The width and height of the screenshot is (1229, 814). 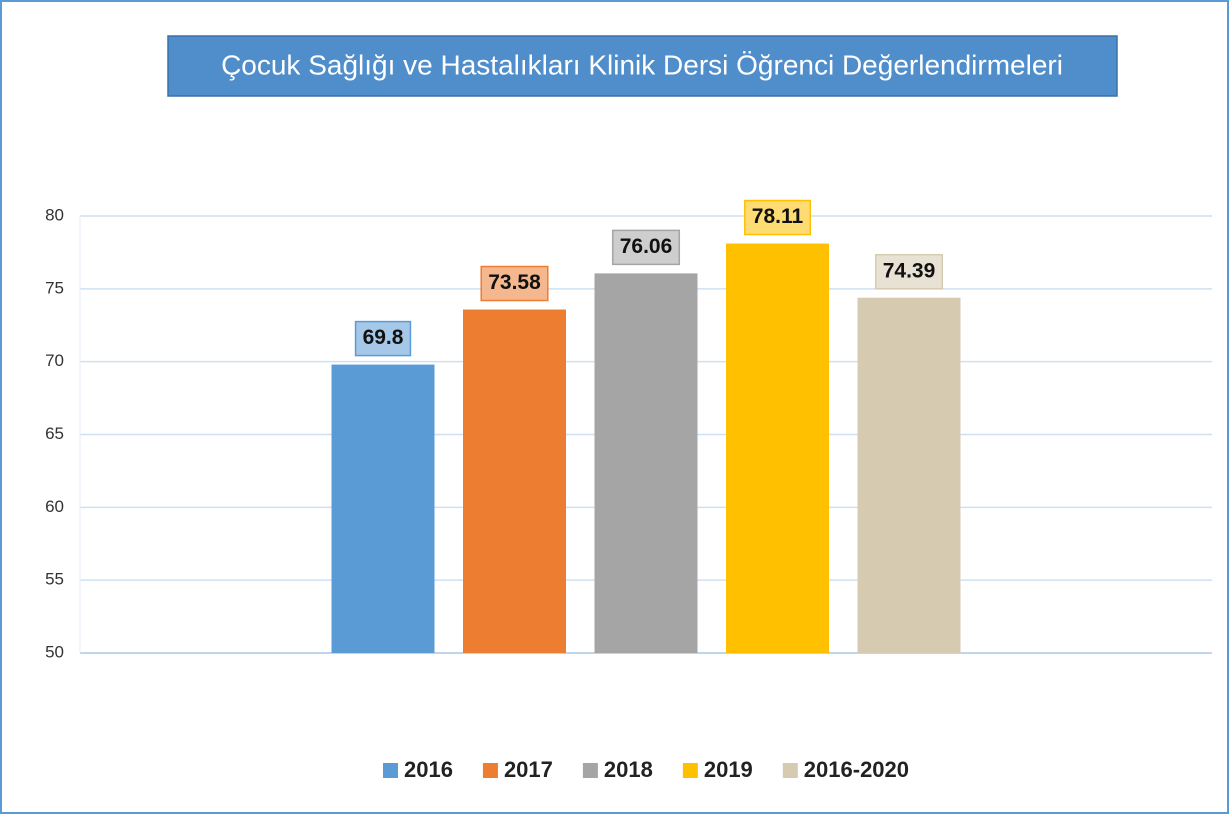 What do you see at coordinates (628, 769) in the screenshot?
I see `legend-label: 2018` at bounding box center [628, 769].